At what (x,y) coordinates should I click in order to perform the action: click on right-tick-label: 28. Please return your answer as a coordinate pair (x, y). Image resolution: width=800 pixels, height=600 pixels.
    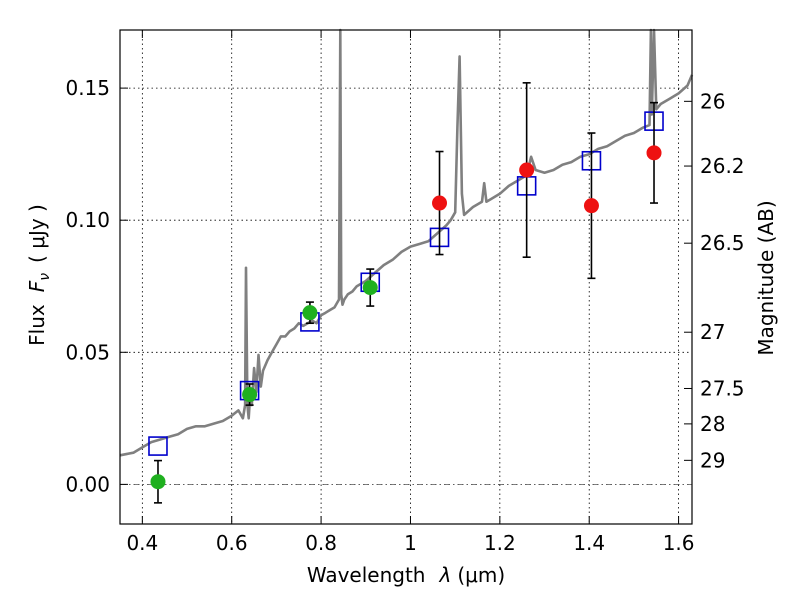
    Looking at the image, I should click on (712, 424).